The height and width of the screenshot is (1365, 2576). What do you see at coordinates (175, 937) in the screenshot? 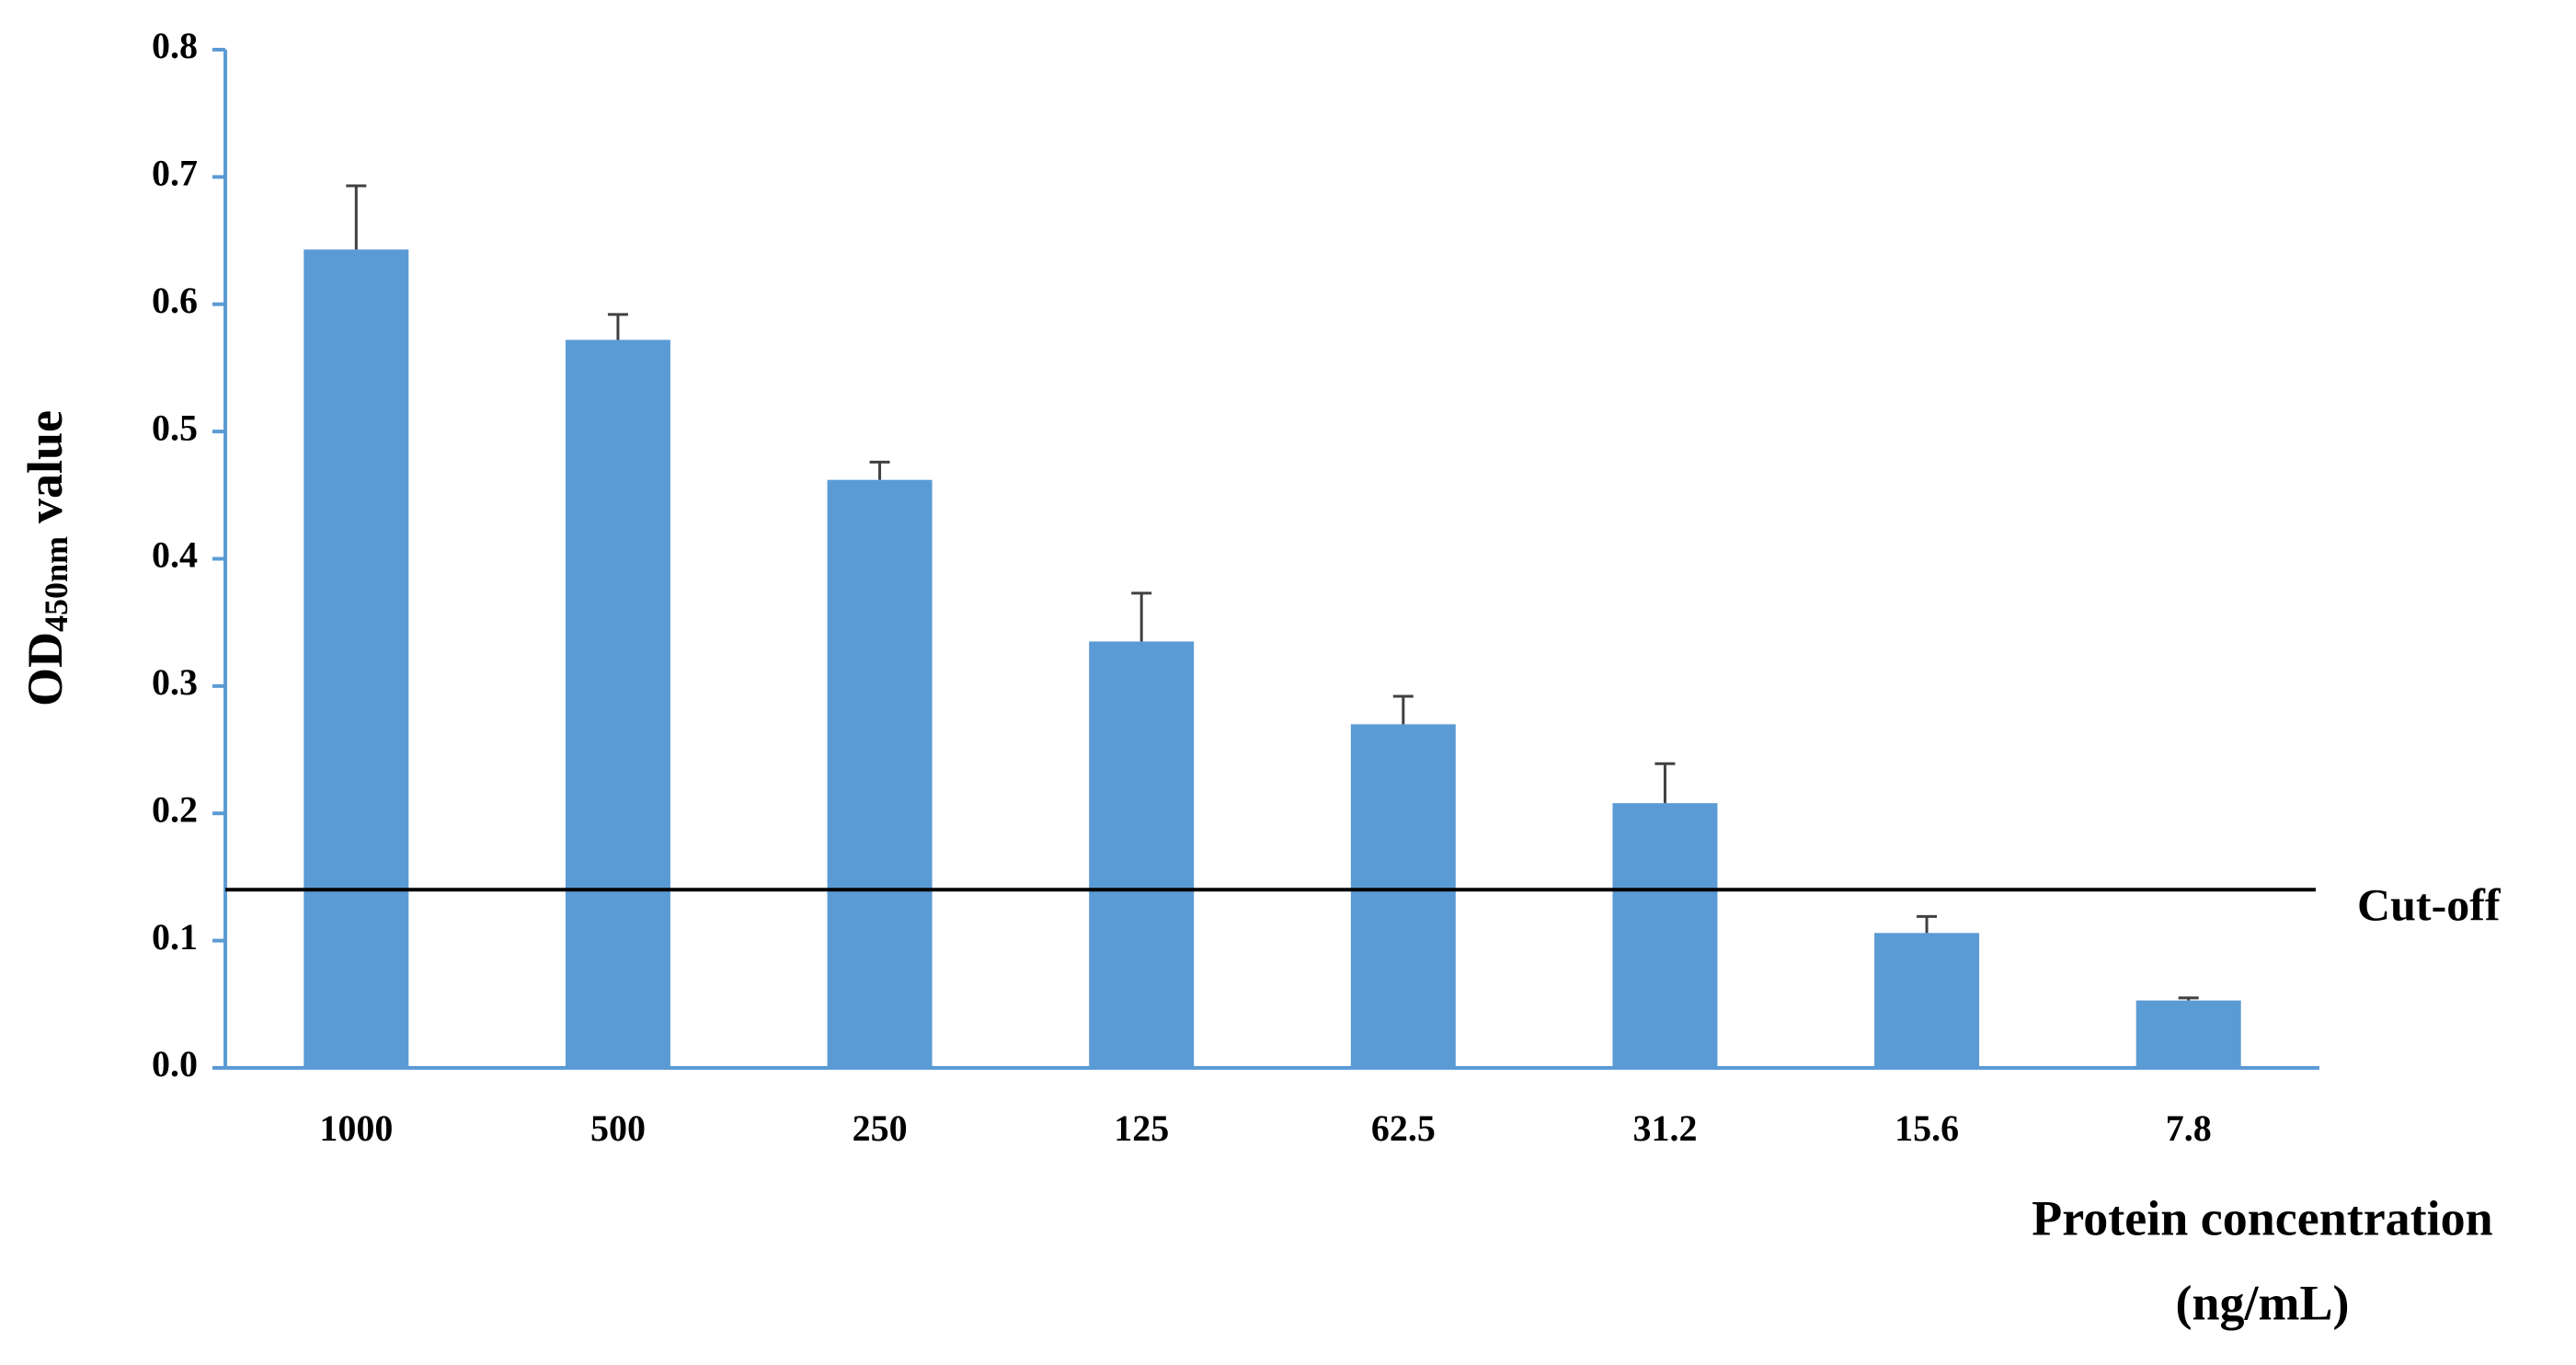
I see `y-tick-label: 0.1` at bounding box center [175, 937].